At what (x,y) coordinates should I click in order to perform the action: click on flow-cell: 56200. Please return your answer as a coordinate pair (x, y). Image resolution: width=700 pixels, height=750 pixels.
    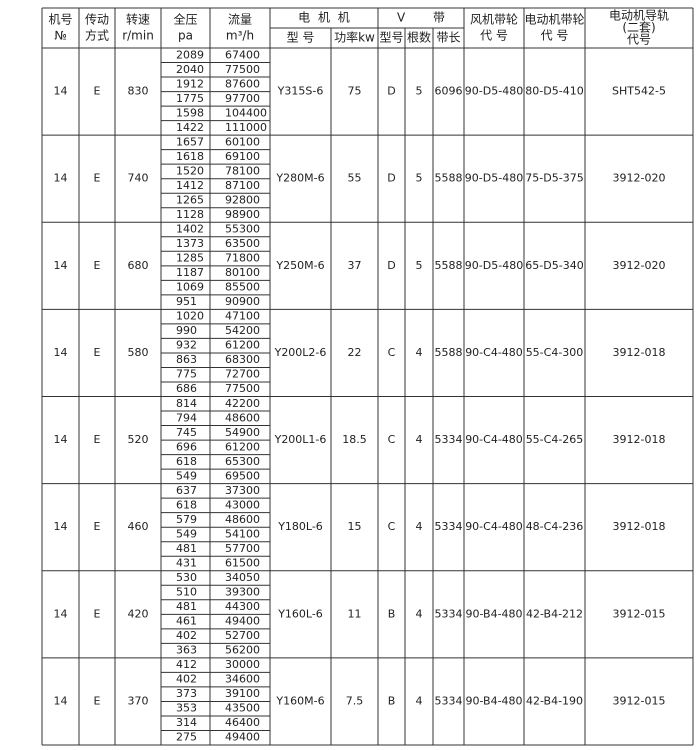
    Looking at the image, I should click on (242, 650).